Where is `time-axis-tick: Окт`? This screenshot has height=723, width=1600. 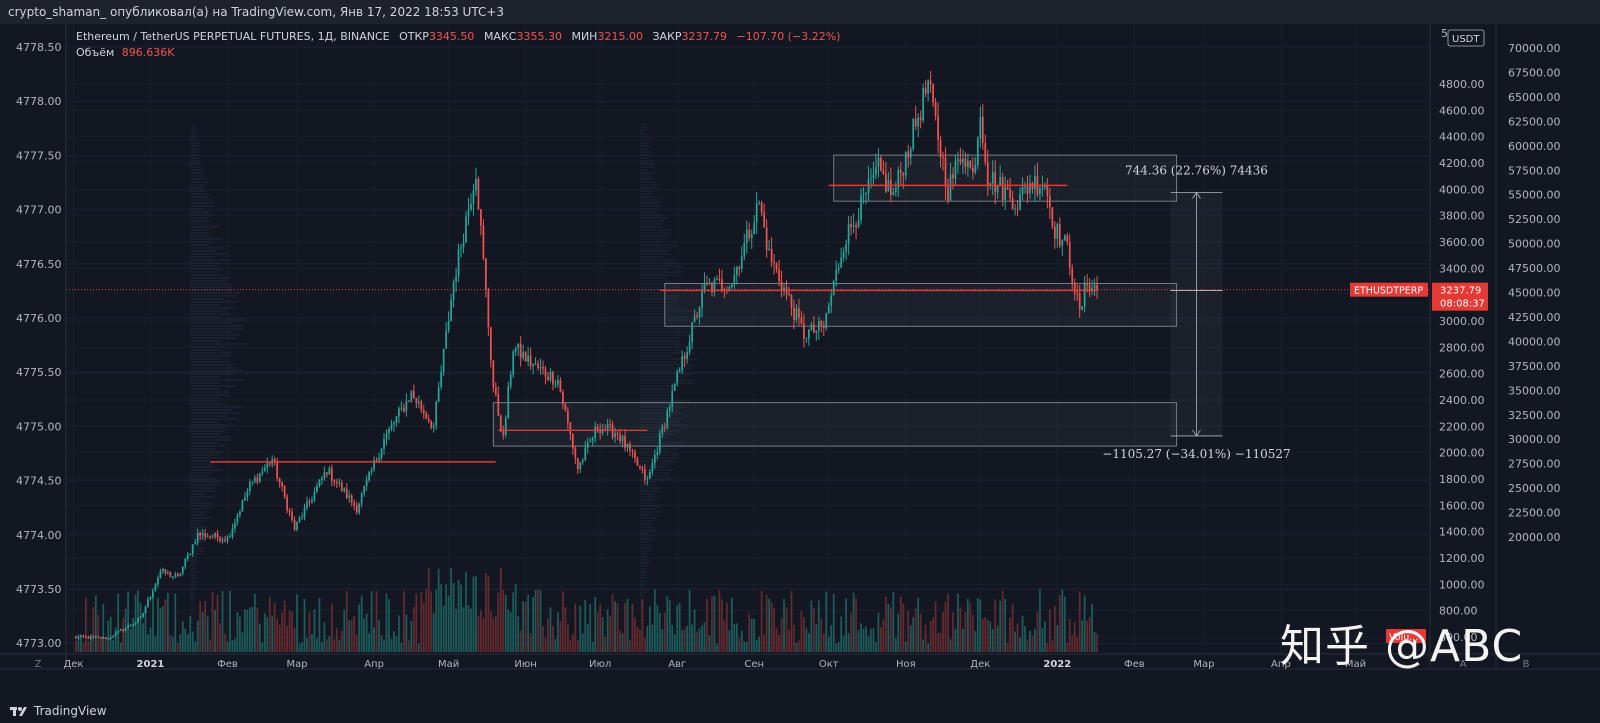 time-axis-tick: Окт is located at coordinates (829, 664).